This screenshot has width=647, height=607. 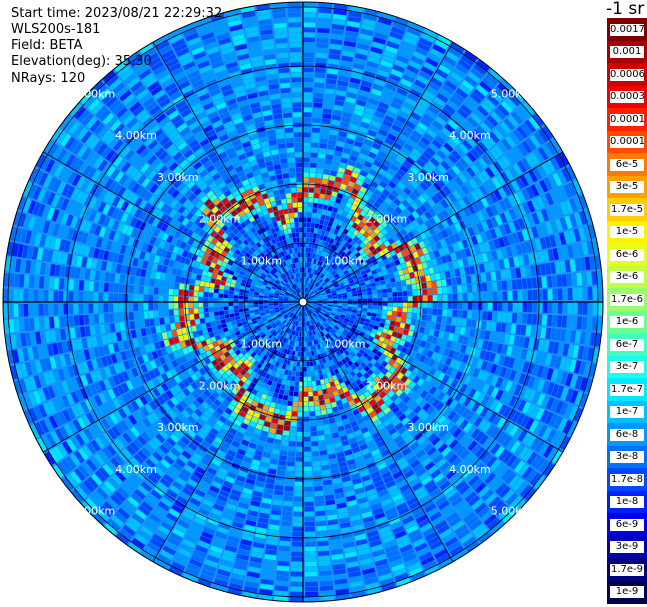 I want to click on colorbar-band: 1.7e-8, so click(x=627, y=479).